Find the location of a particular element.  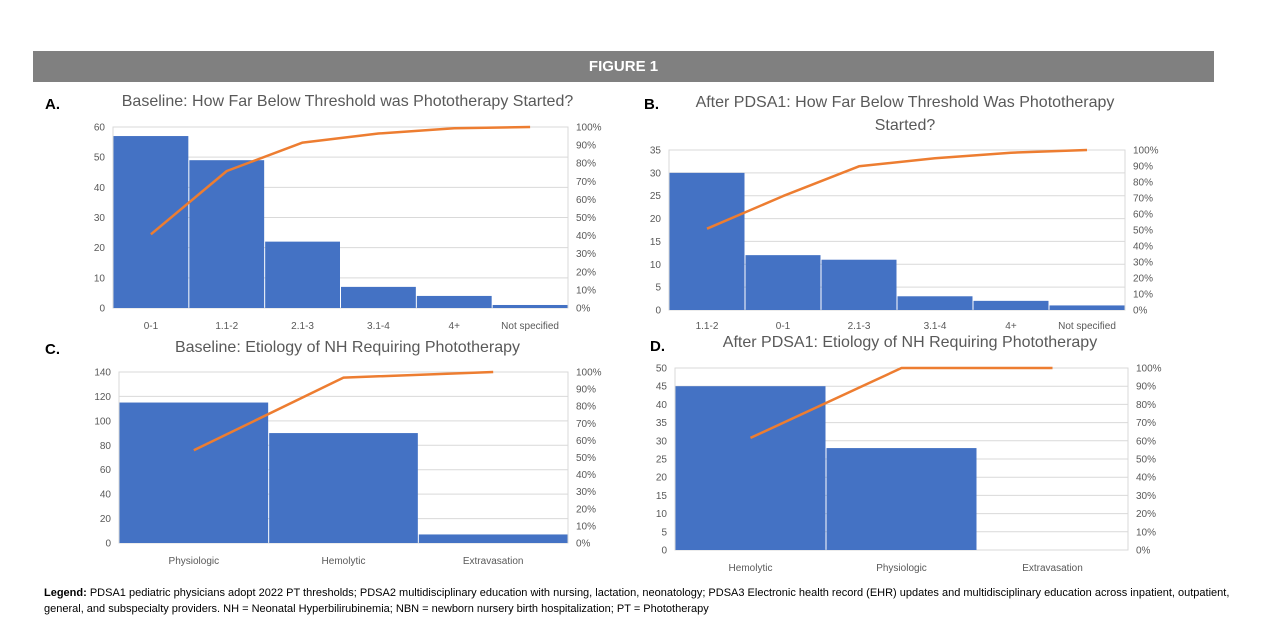

y-tick-label: 45 is located at coordinates (662, 387).